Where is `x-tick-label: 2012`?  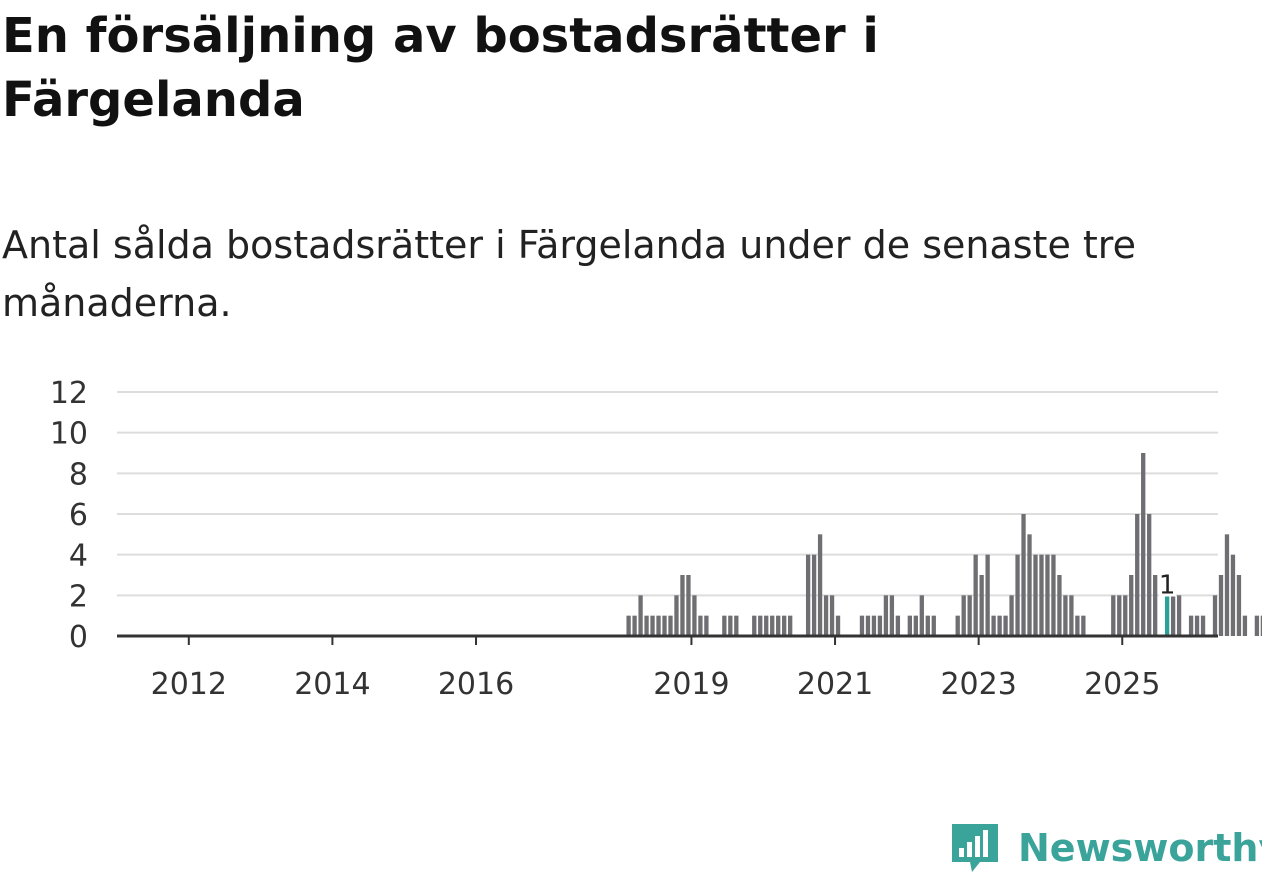
x-tick-label: 2012 is located at coordinates (189, 684).